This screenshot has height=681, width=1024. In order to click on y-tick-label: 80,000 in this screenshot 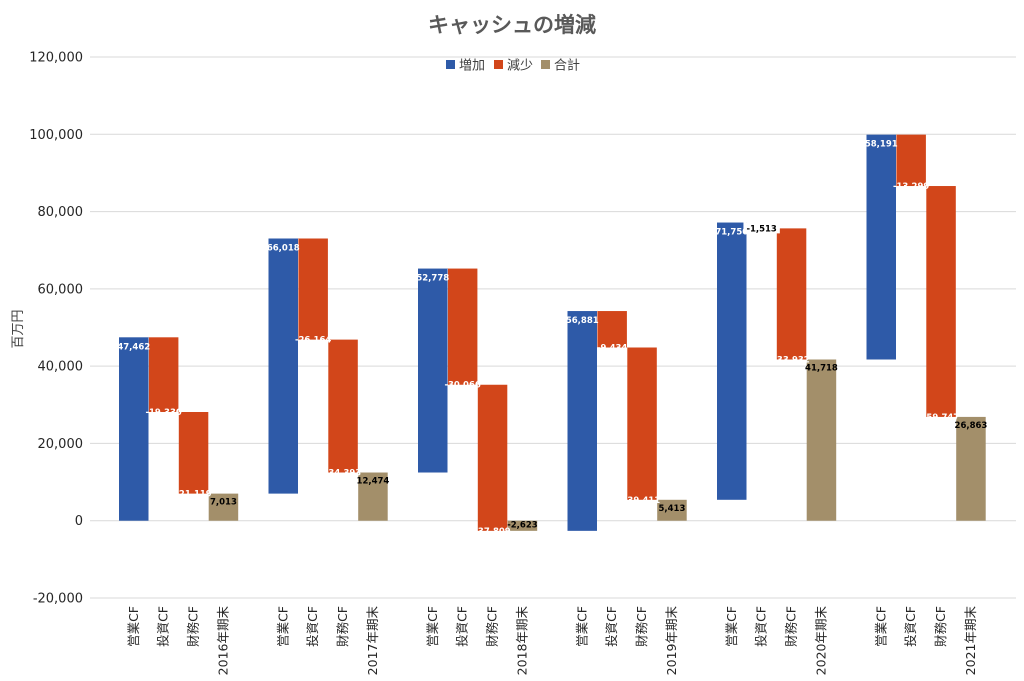, I will do `click(61, 212)`.